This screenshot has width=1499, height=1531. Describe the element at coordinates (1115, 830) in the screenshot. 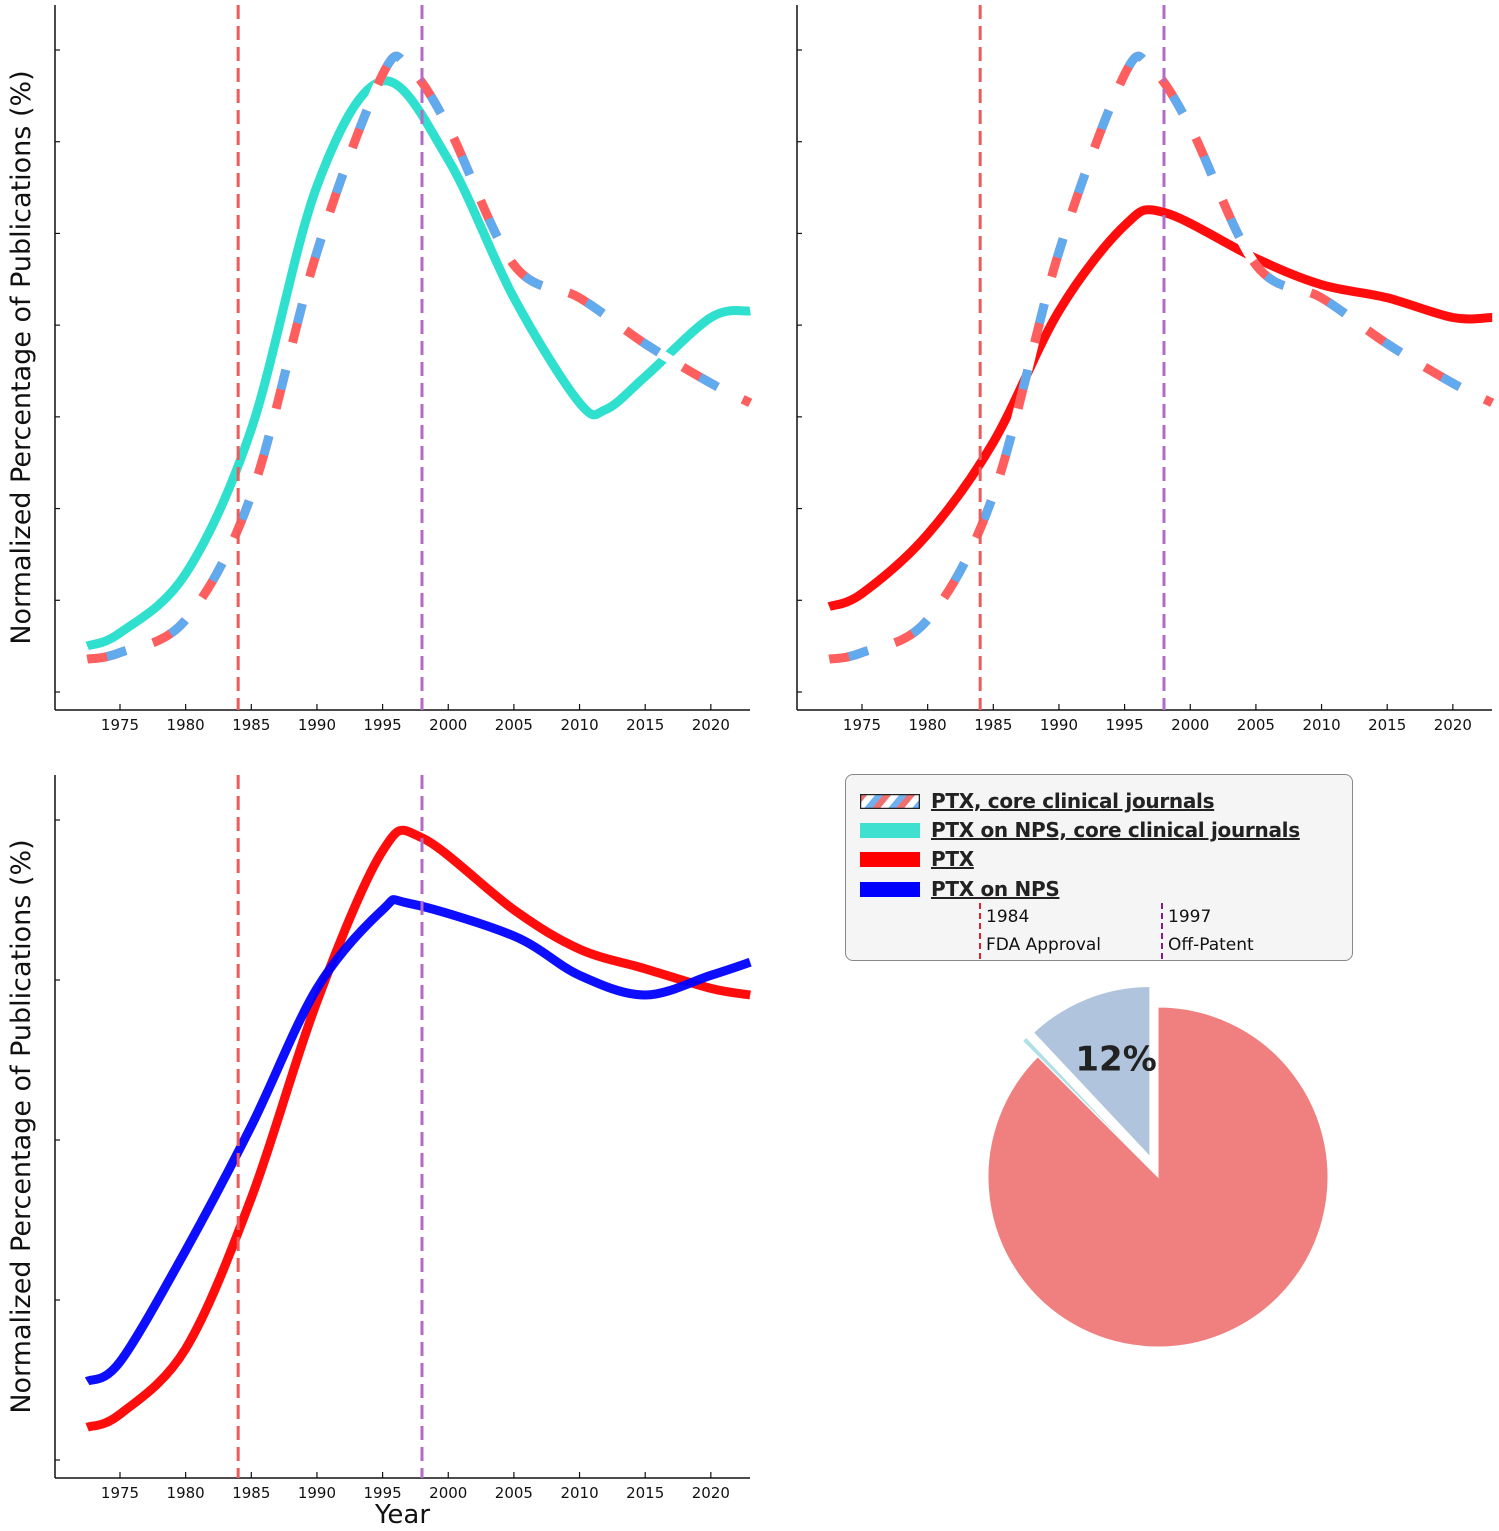

I see `legend-label: PTX on NPS, core clinical journals` at that location.